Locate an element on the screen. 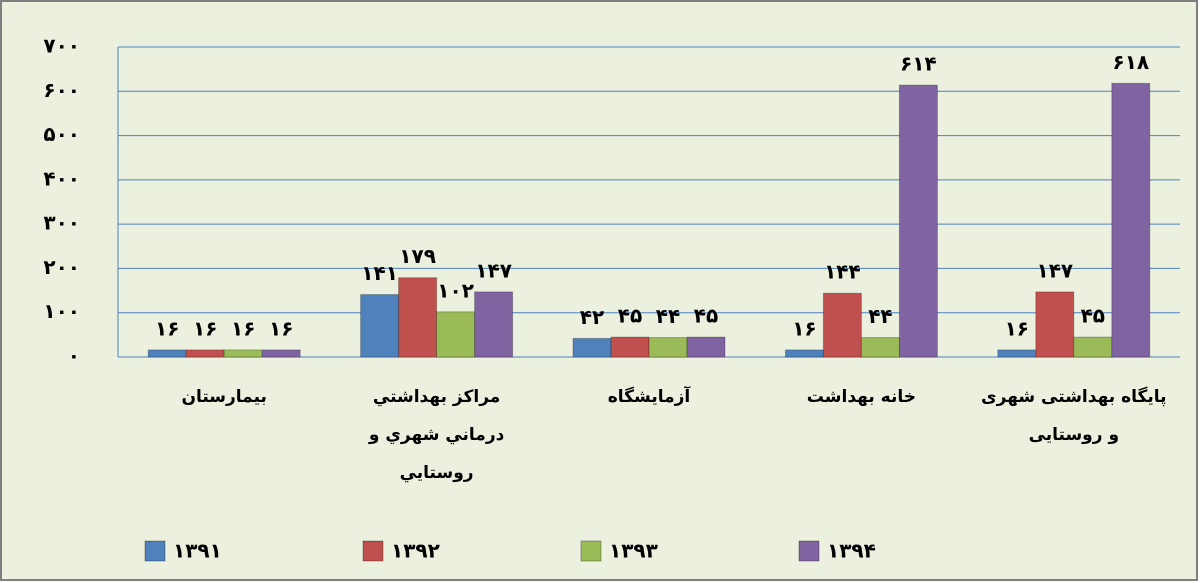 This screenshot has height=583, width=1200. y-tick-label: ۴۰۰ is located at coordinates (61, 178).